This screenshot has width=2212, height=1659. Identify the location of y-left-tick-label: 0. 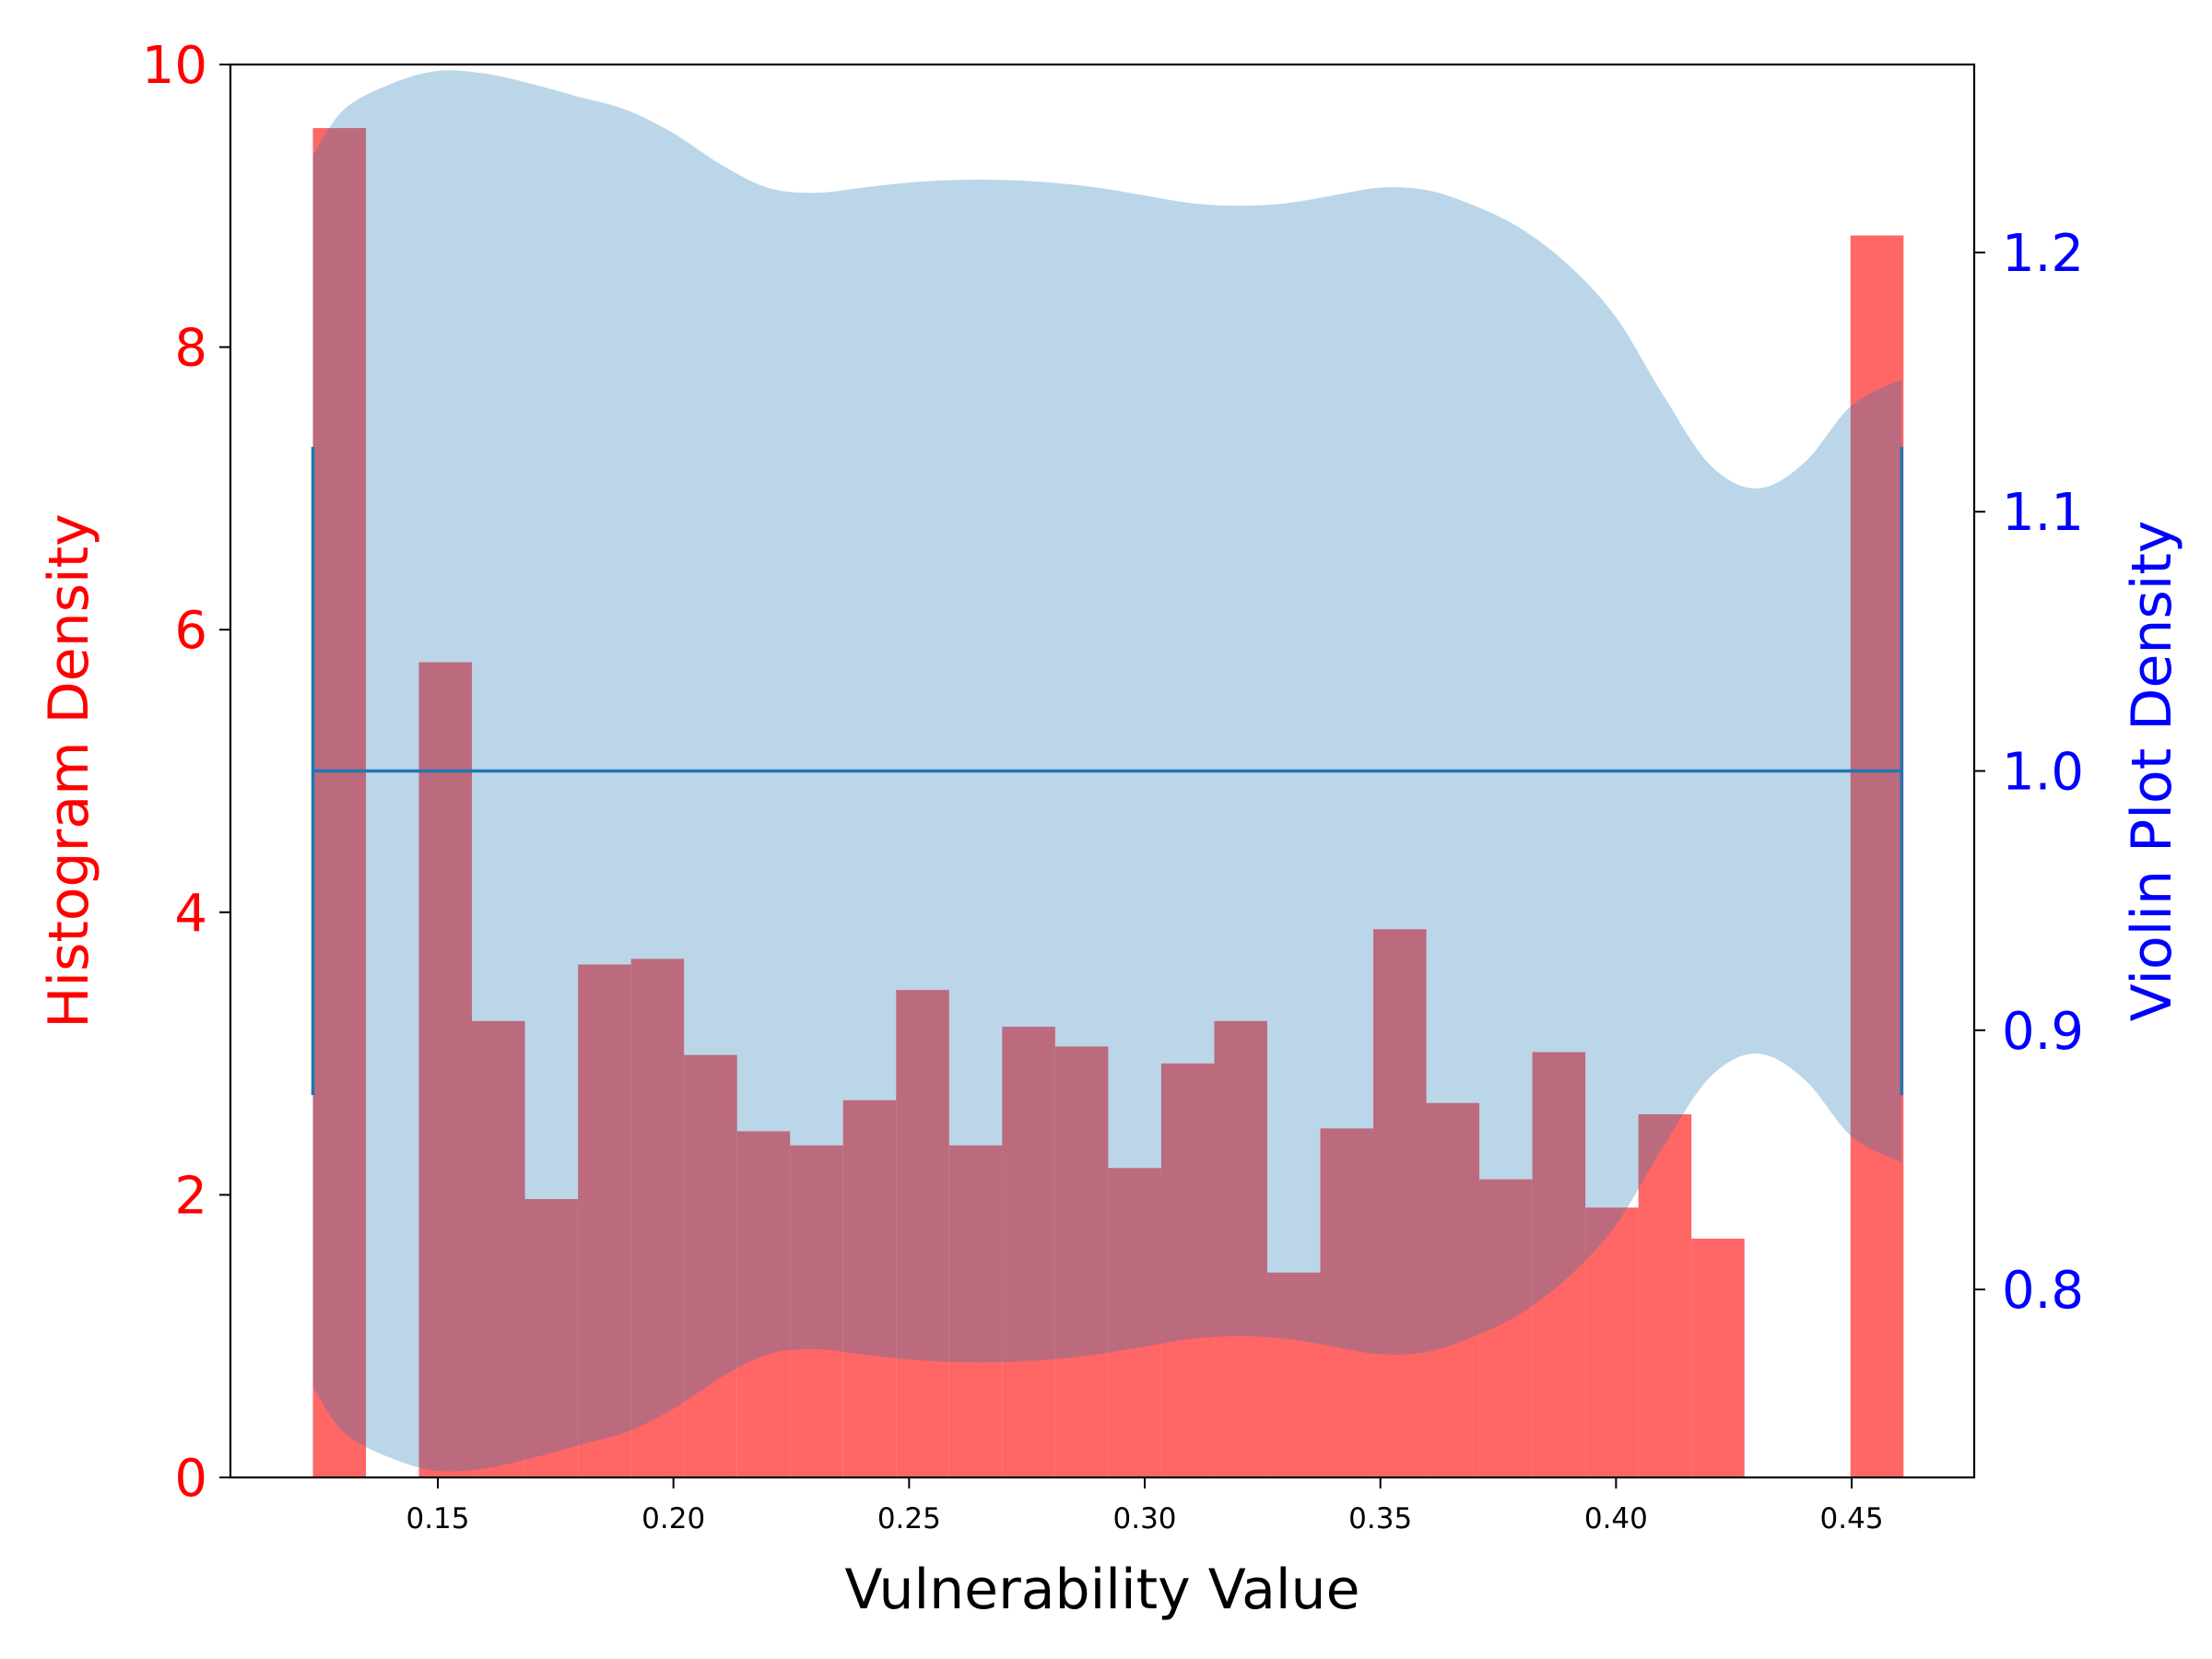
(190, 1479).